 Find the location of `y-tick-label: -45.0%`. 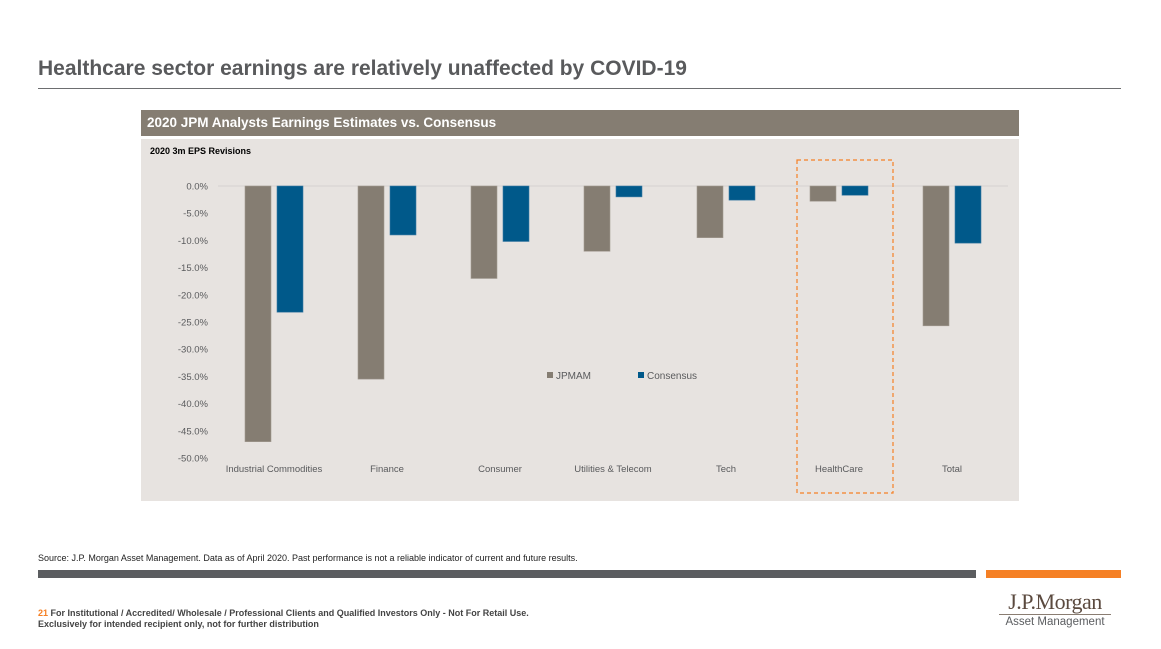

y-tick-label: -45.0% is located at coordinates (193, 431).